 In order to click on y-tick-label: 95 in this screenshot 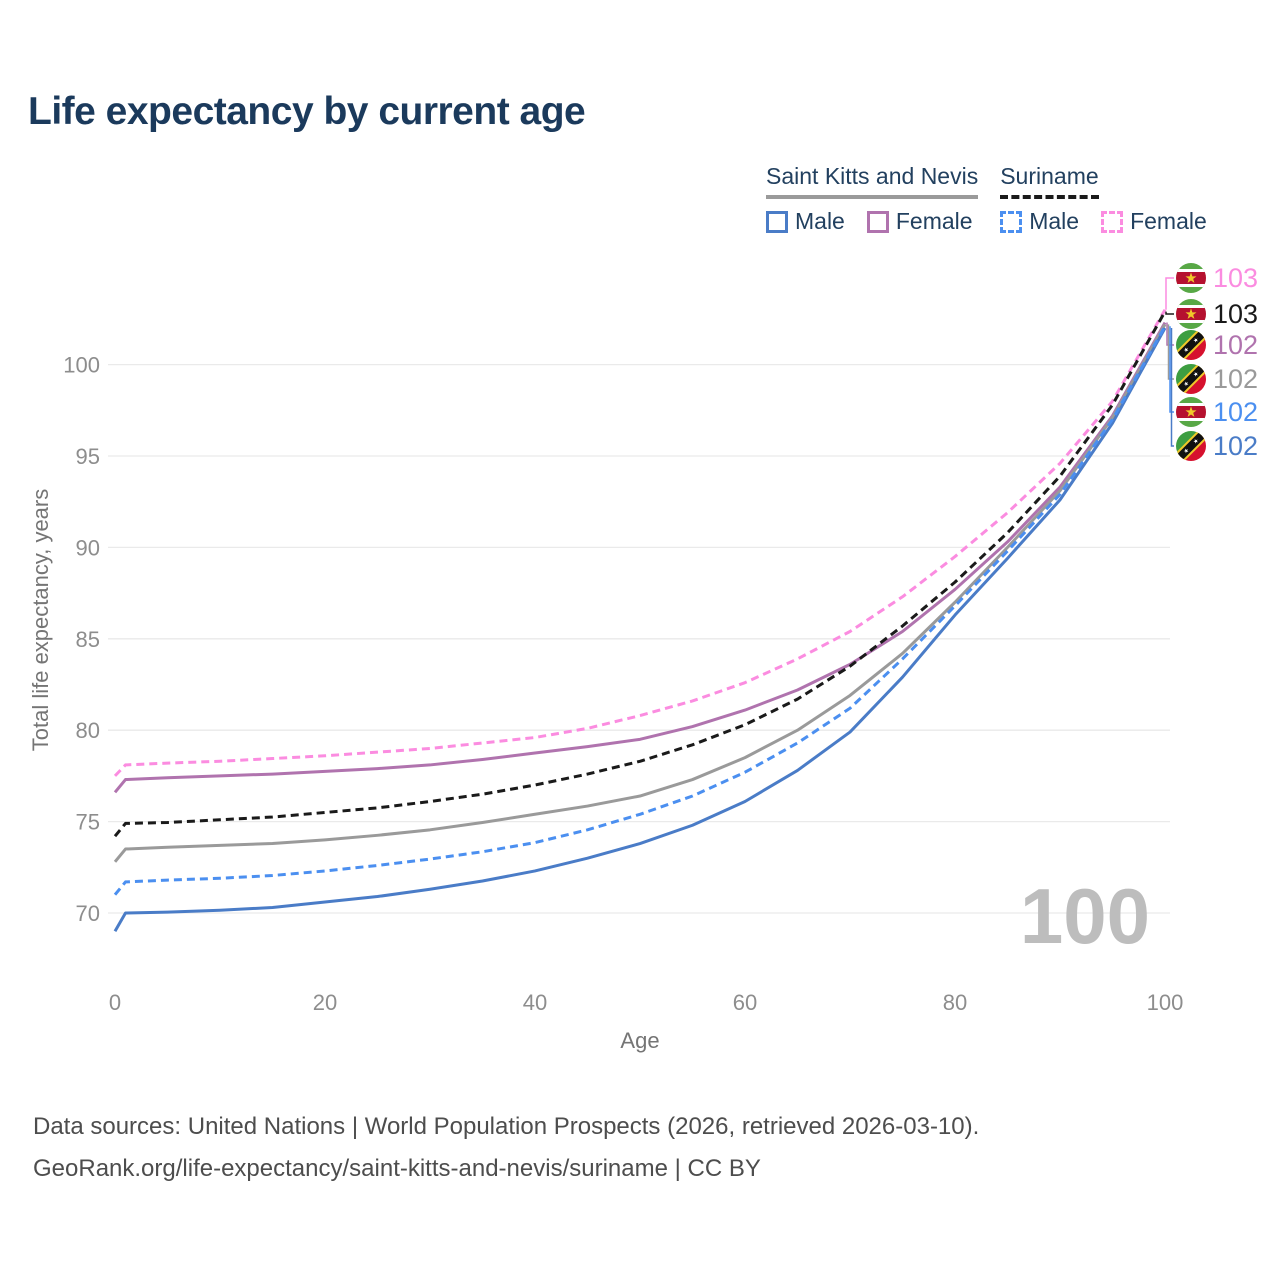, I will do `click(88, 456)`.